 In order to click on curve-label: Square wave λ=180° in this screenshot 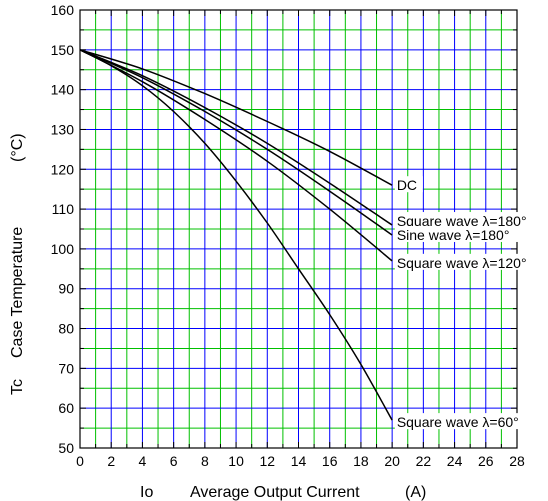, I will do `click(462, 221)`.